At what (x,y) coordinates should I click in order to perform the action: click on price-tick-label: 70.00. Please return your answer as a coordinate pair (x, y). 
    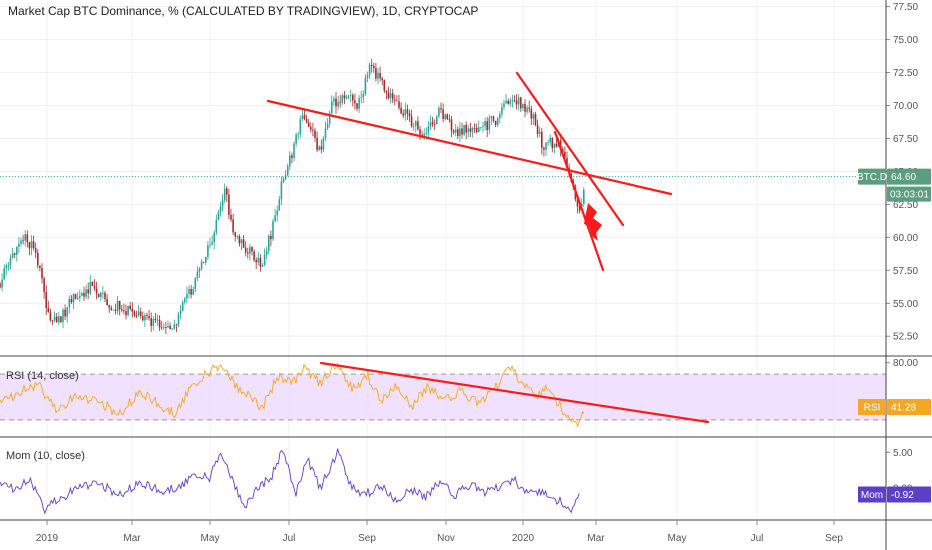
    Looking at the image, I should click on (905, 106).